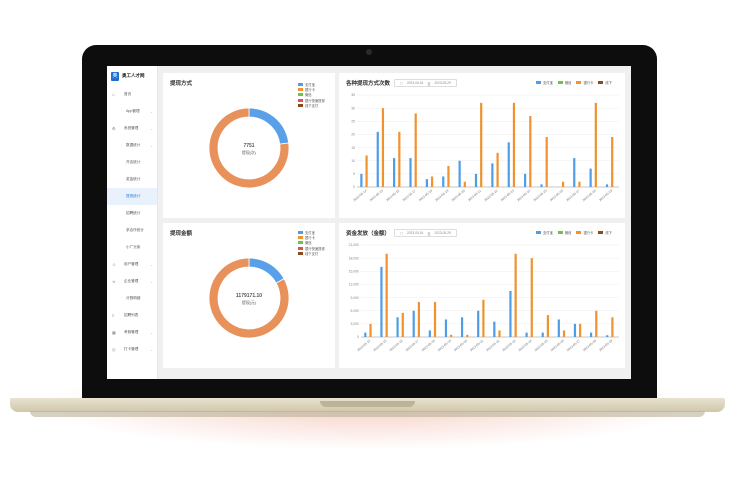 This screenshot has width=735, height=484. I want to click on sidebar-item: 奖金统计, so click(132, 179).